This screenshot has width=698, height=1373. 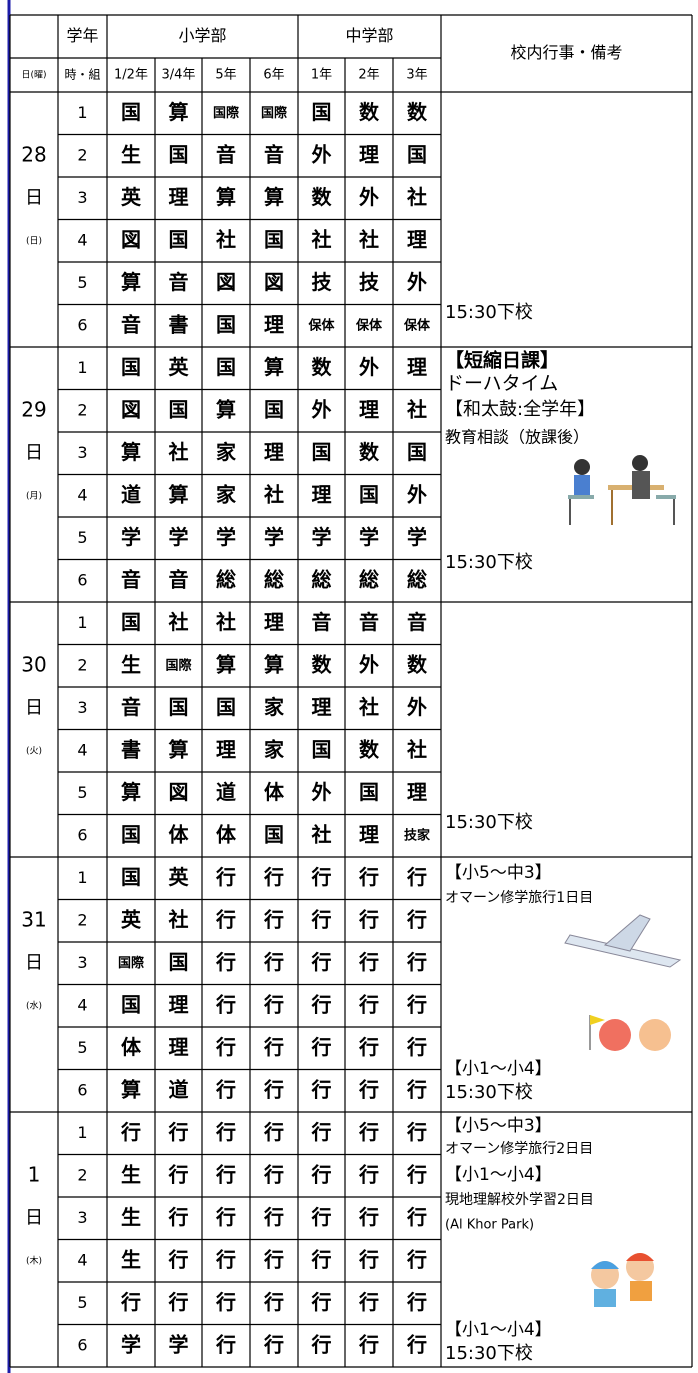 What do you see at coordinates (82, 1302) in the screenshot?
I see `period-number: 5` at bounding box center [82, 1302].